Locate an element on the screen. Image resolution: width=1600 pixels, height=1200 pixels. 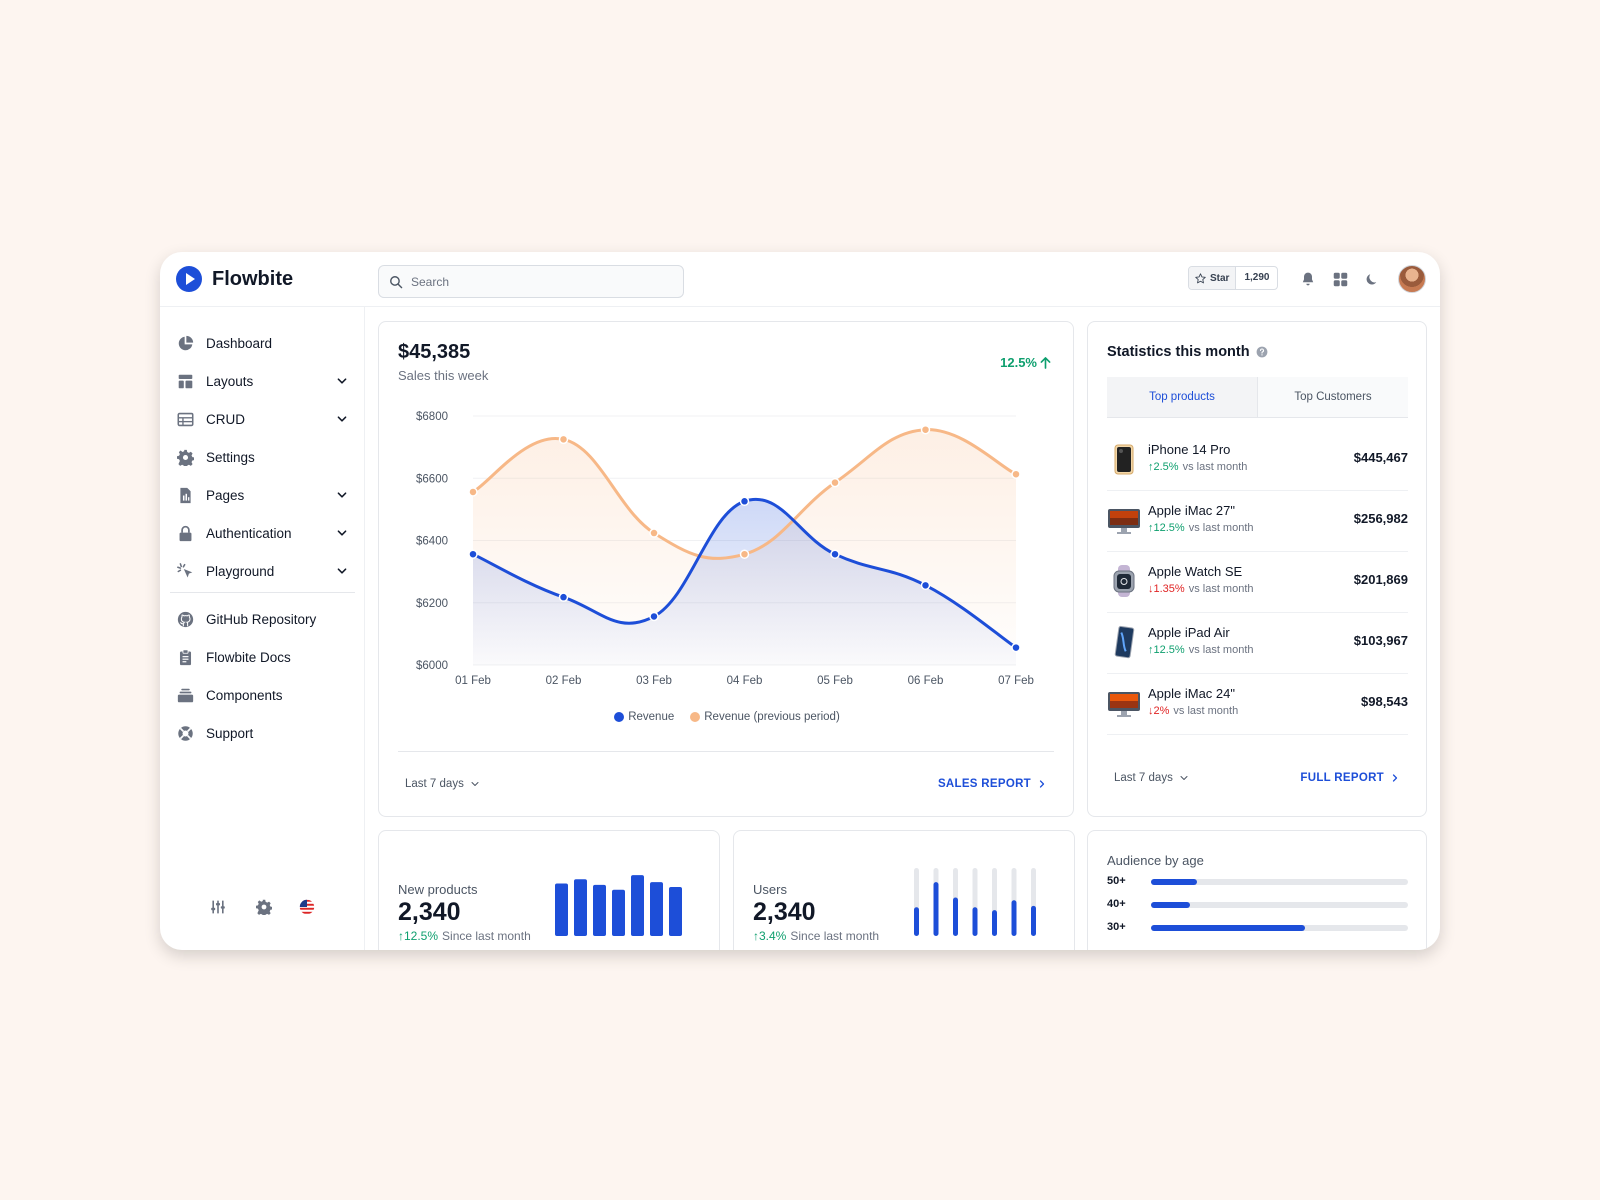
sidebar-item-components: Components is located at coordinates (264, 695).